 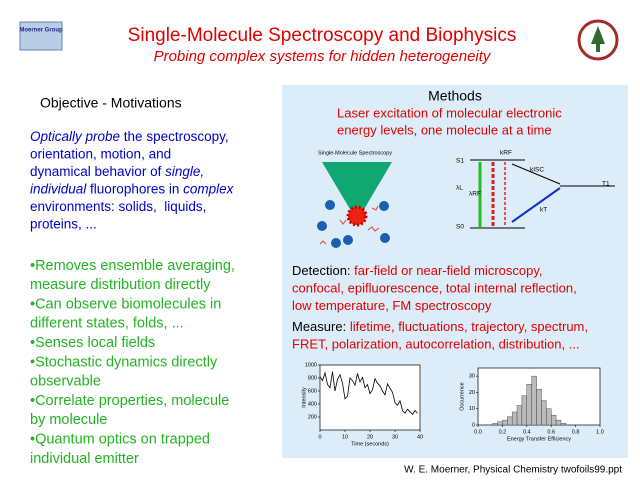 I want to click on x-axis-label: Time (seconds), so click(x=370, y=444).